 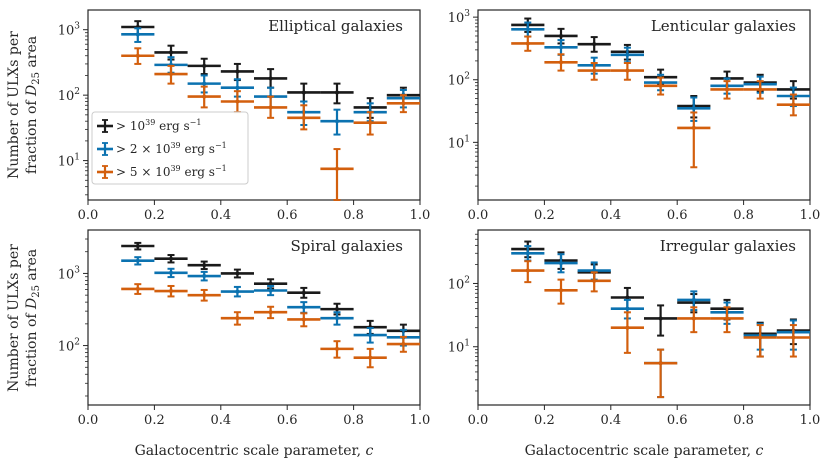 I want to click on legend-label-gt2e39: > 2 × 1039 erg s−1, so click(x=171, y=148).